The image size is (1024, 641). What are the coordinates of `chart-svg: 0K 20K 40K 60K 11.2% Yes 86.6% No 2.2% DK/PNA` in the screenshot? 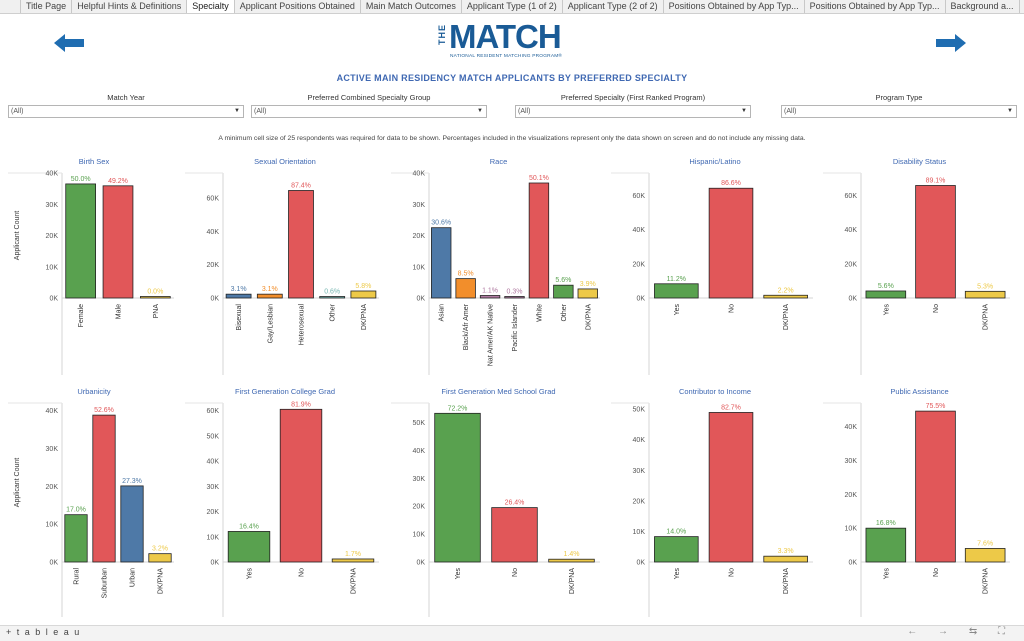 It's located at (712, 273).